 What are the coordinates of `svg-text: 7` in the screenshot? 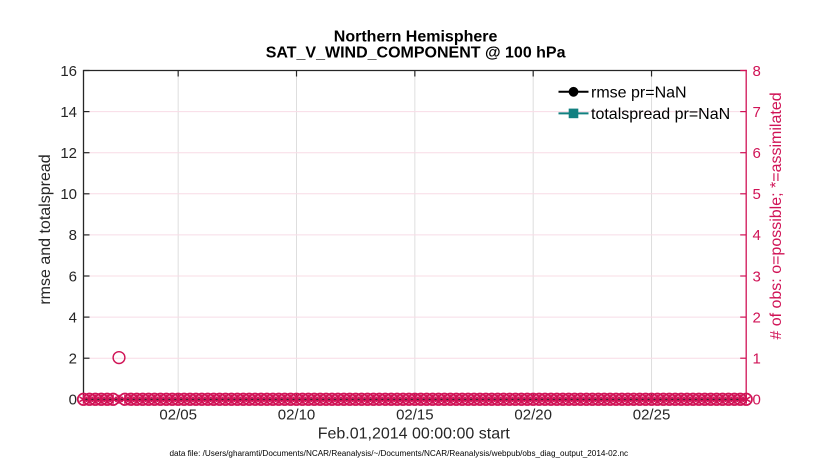 It's located at (757, 112).